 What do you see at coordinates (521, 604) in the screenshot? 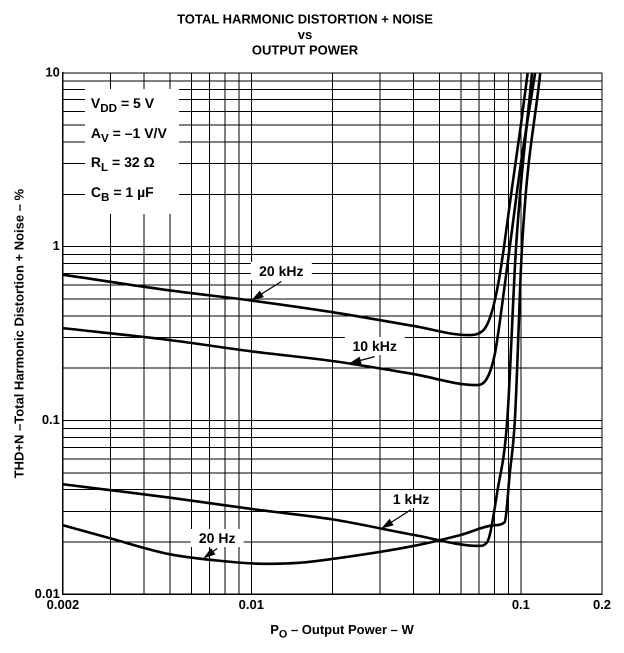
I see `x-tick-label: 0.1` at bounding box center [521, 604].